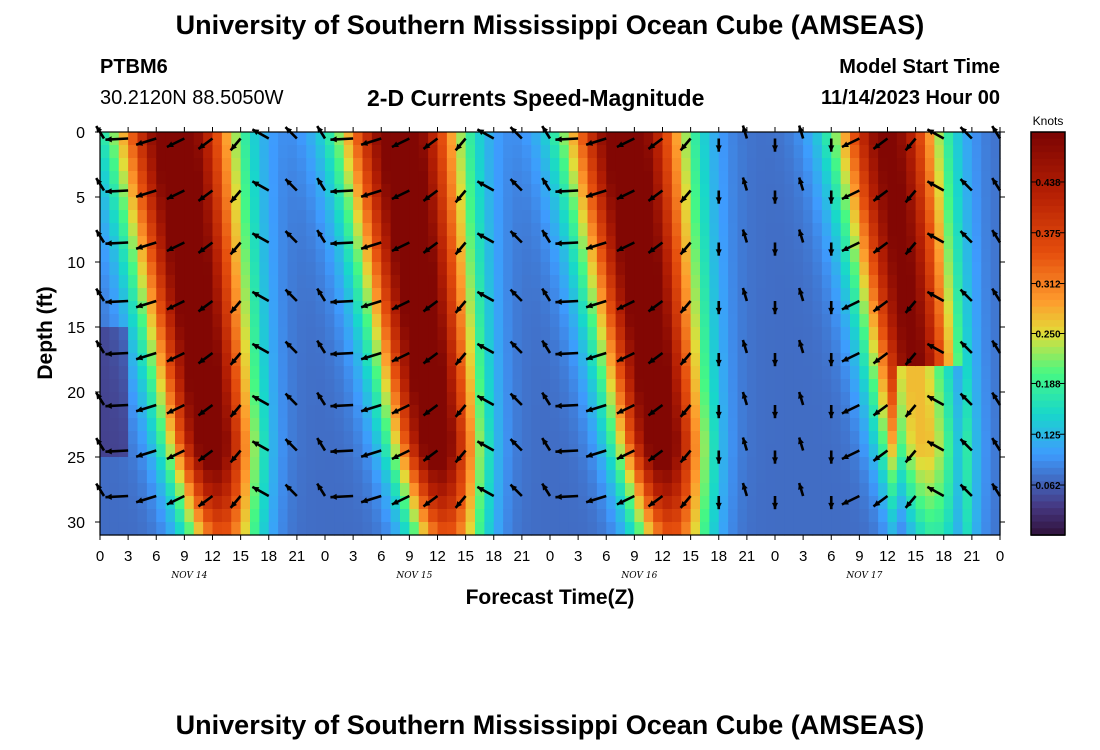 The height and width of the screenshot is (750, 1100). What do you see at coordinates (192, 98) in the screenshot?
I see `station-coords: 30.2120N 88.5050W` at bounding box center [192, 98].